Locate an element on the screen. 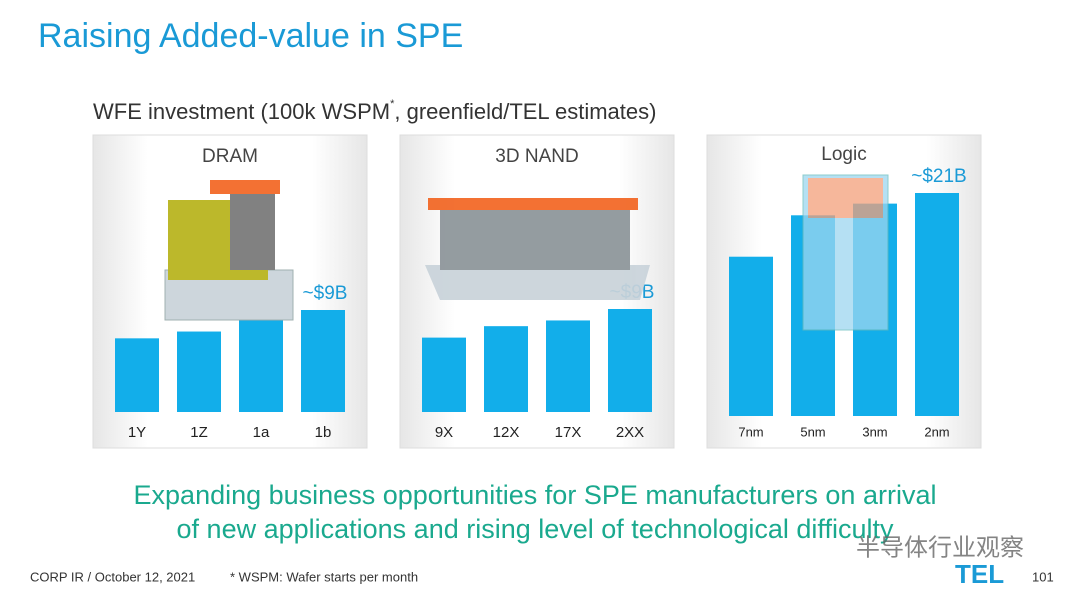  logo: TEL is located at coordinates (979, 574).